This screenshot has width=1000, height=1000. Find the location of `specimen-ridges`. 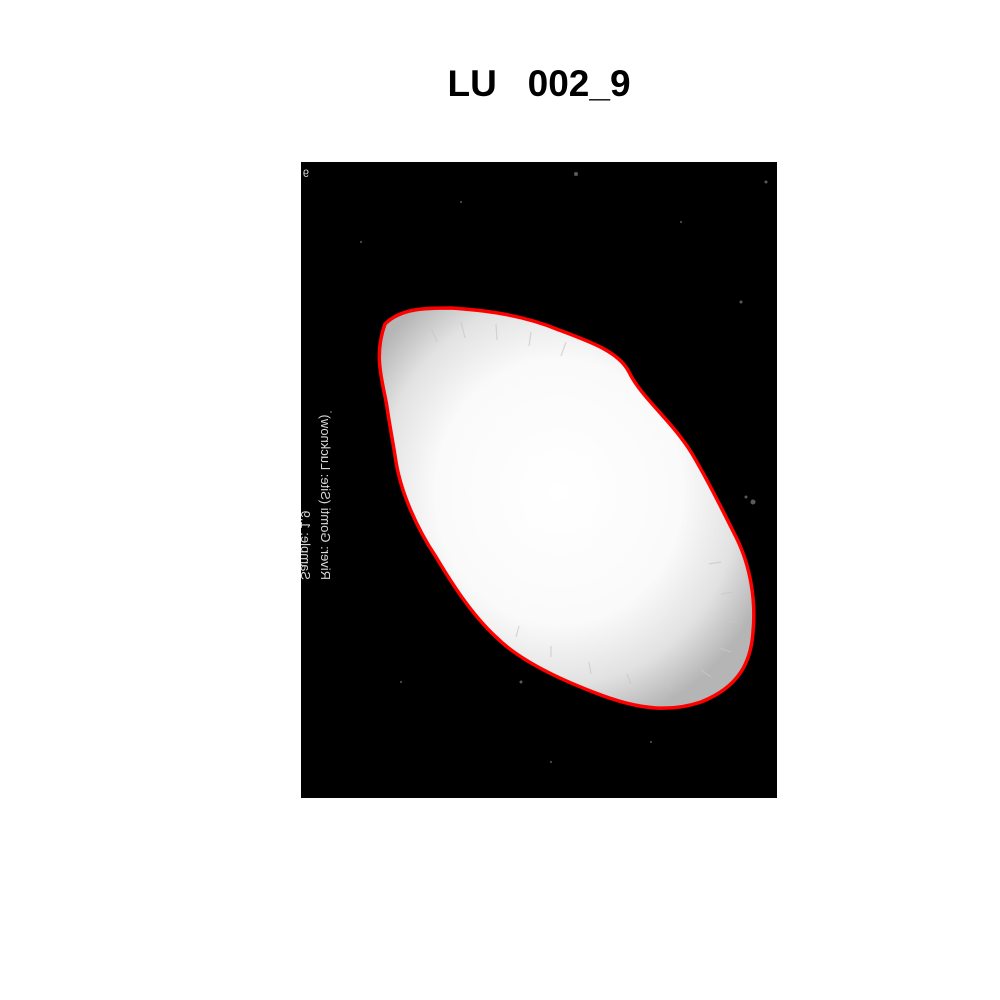

specimen-ridges is located at coordinates (583, 506).